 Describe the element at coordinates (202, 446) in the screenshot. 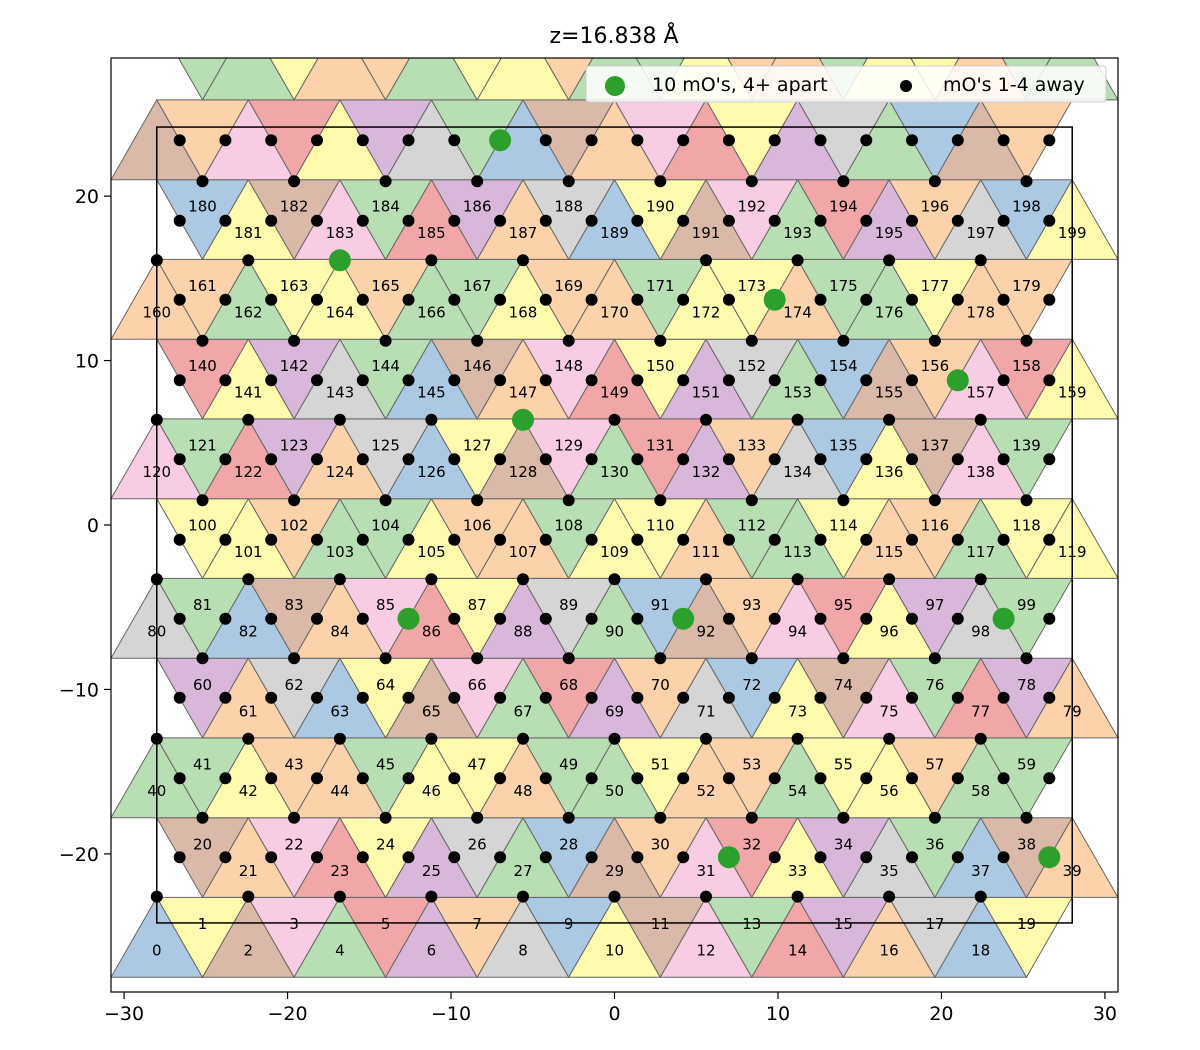

I see `triangle-label: 121` at that location.